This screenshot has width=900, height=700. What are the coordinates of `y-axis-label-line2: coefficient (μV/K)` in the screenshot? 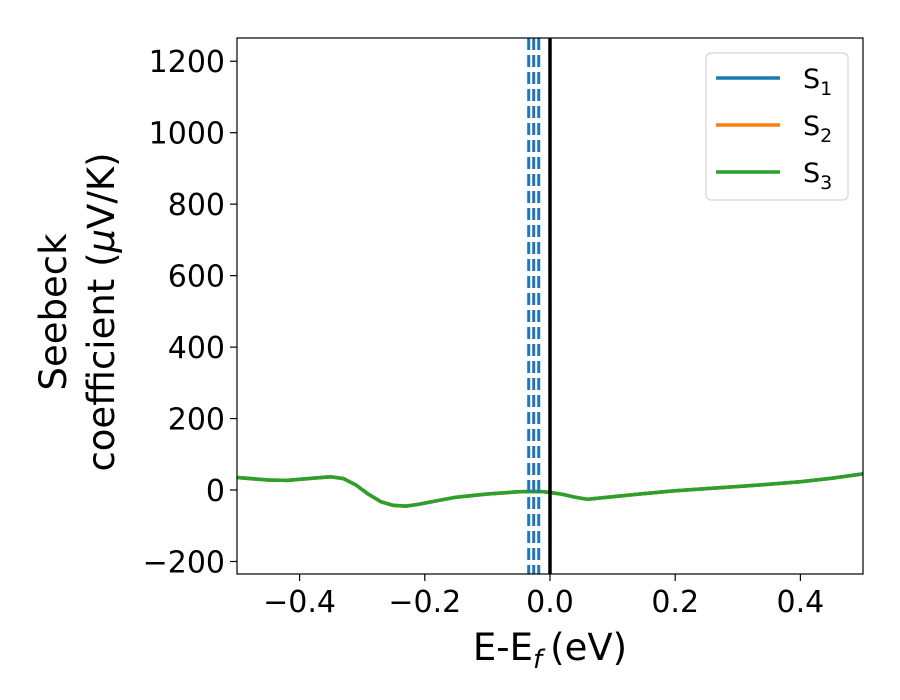 It's located at (101, 311).